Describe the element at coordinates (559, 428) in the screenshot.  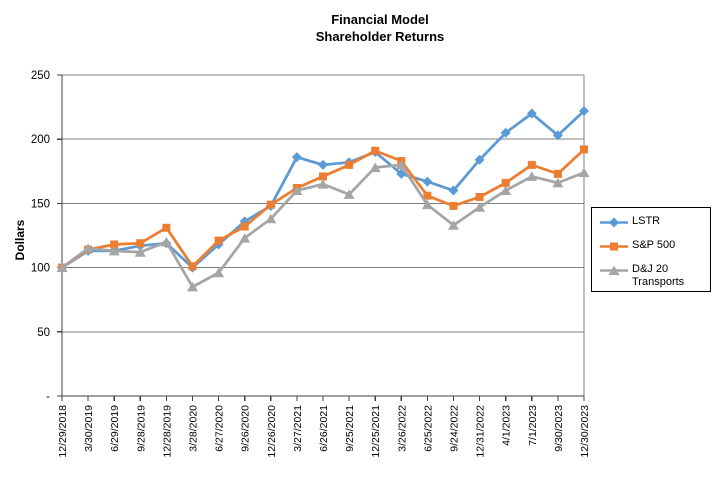
I see `x-tick-label: 9/30/2023` at that location.